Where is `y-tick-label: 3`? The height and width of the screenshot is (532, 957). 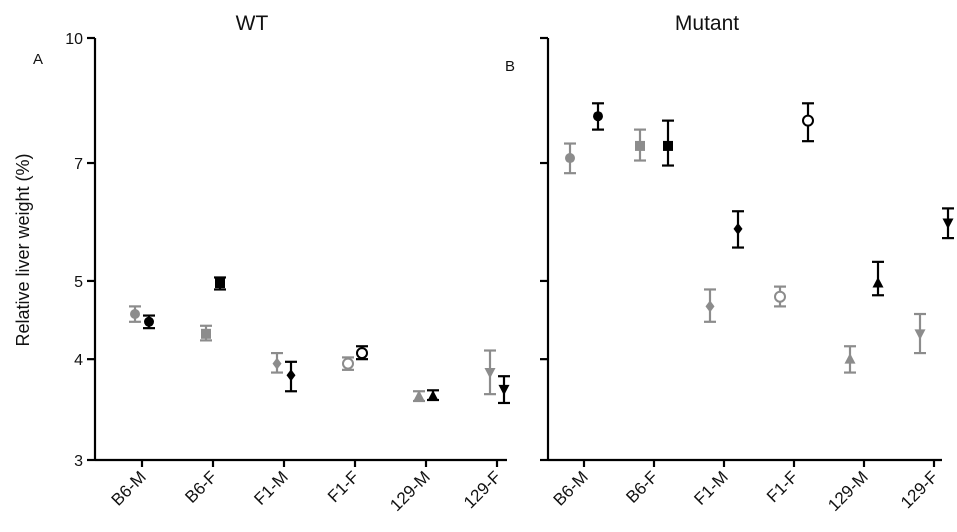 y-tick-label: 3 is located at coordinates (78, 461).